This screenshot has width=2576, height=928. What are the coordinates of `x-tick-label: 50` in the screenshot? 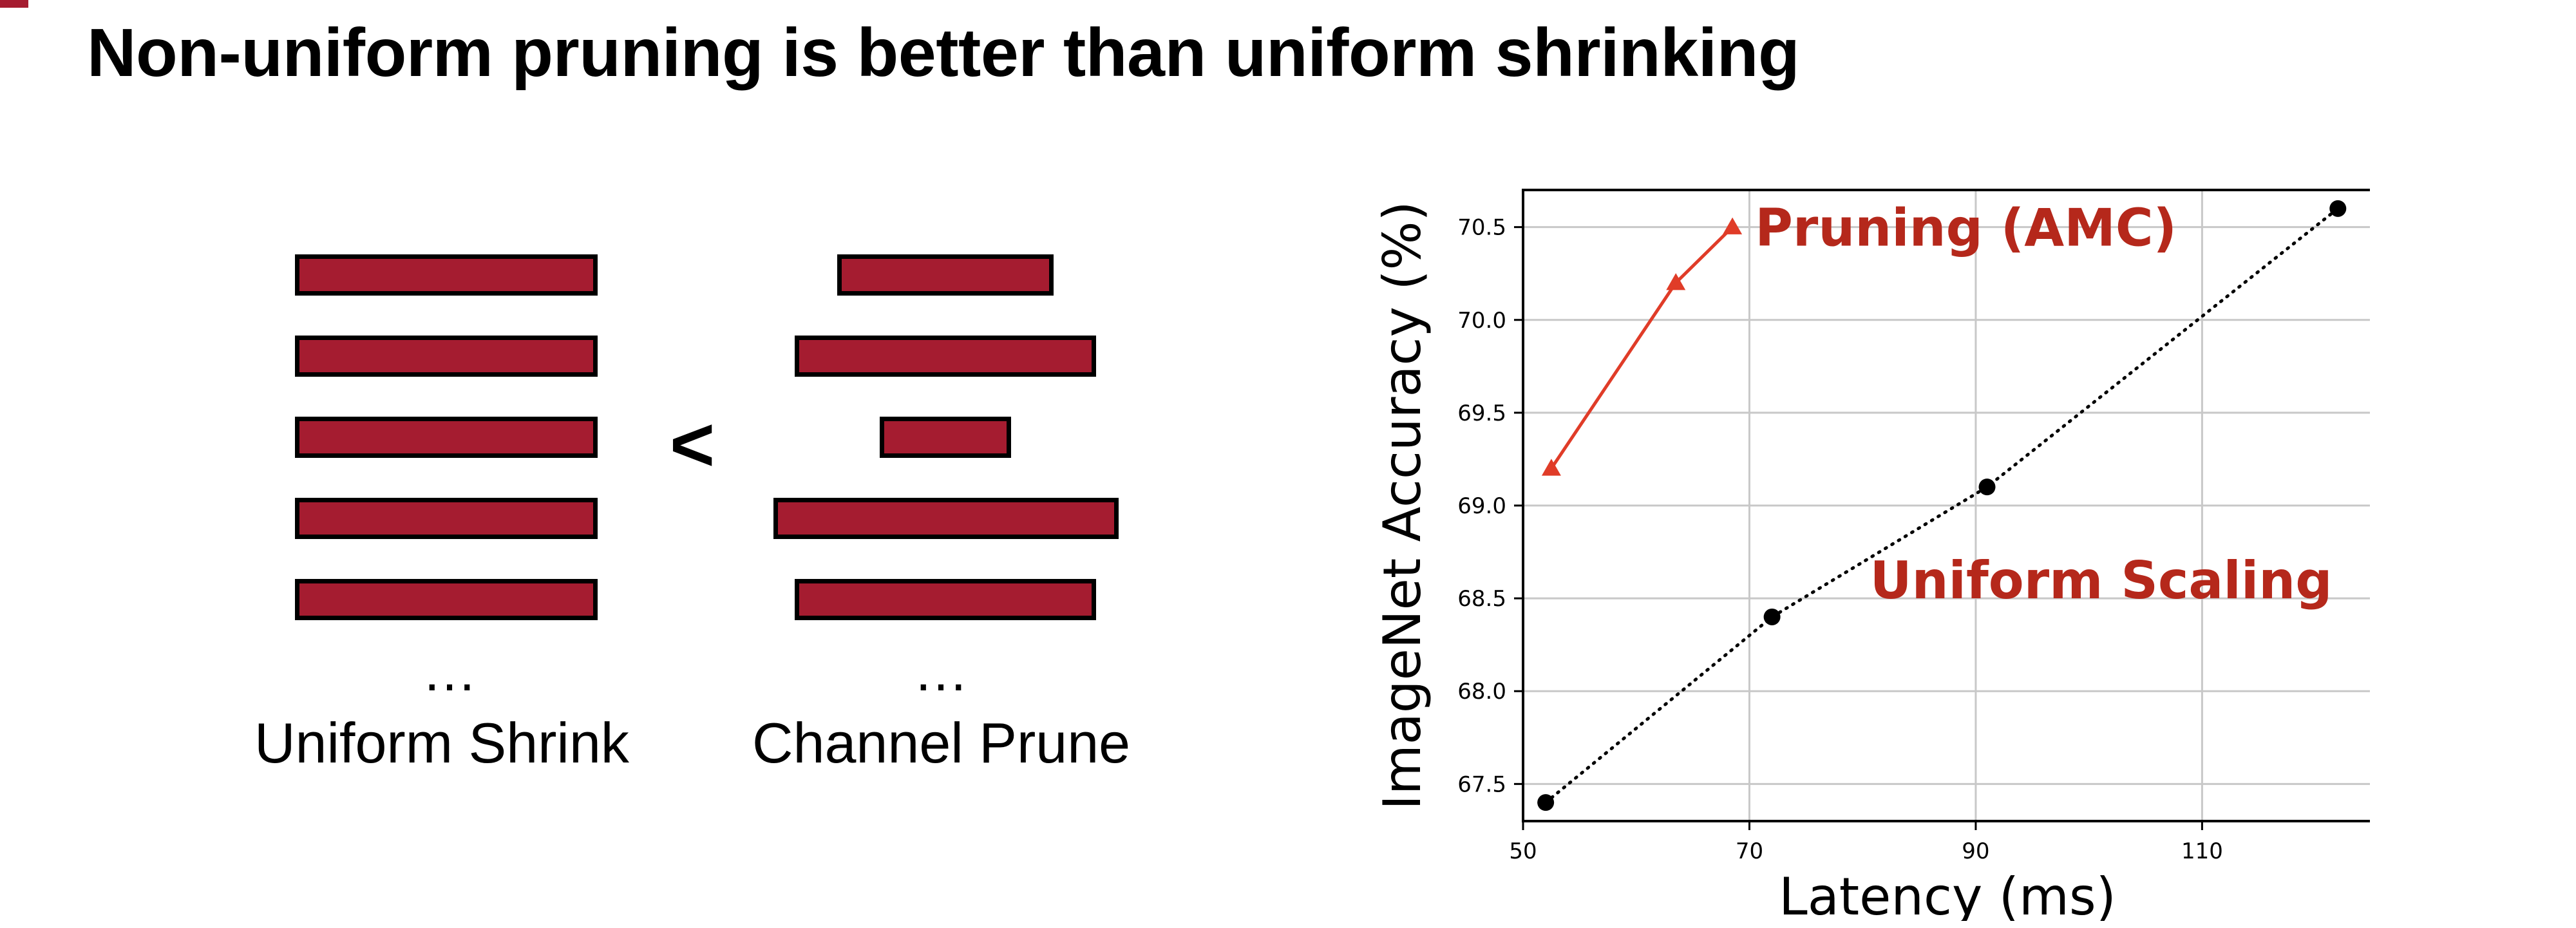 It's located at (1523, 851).